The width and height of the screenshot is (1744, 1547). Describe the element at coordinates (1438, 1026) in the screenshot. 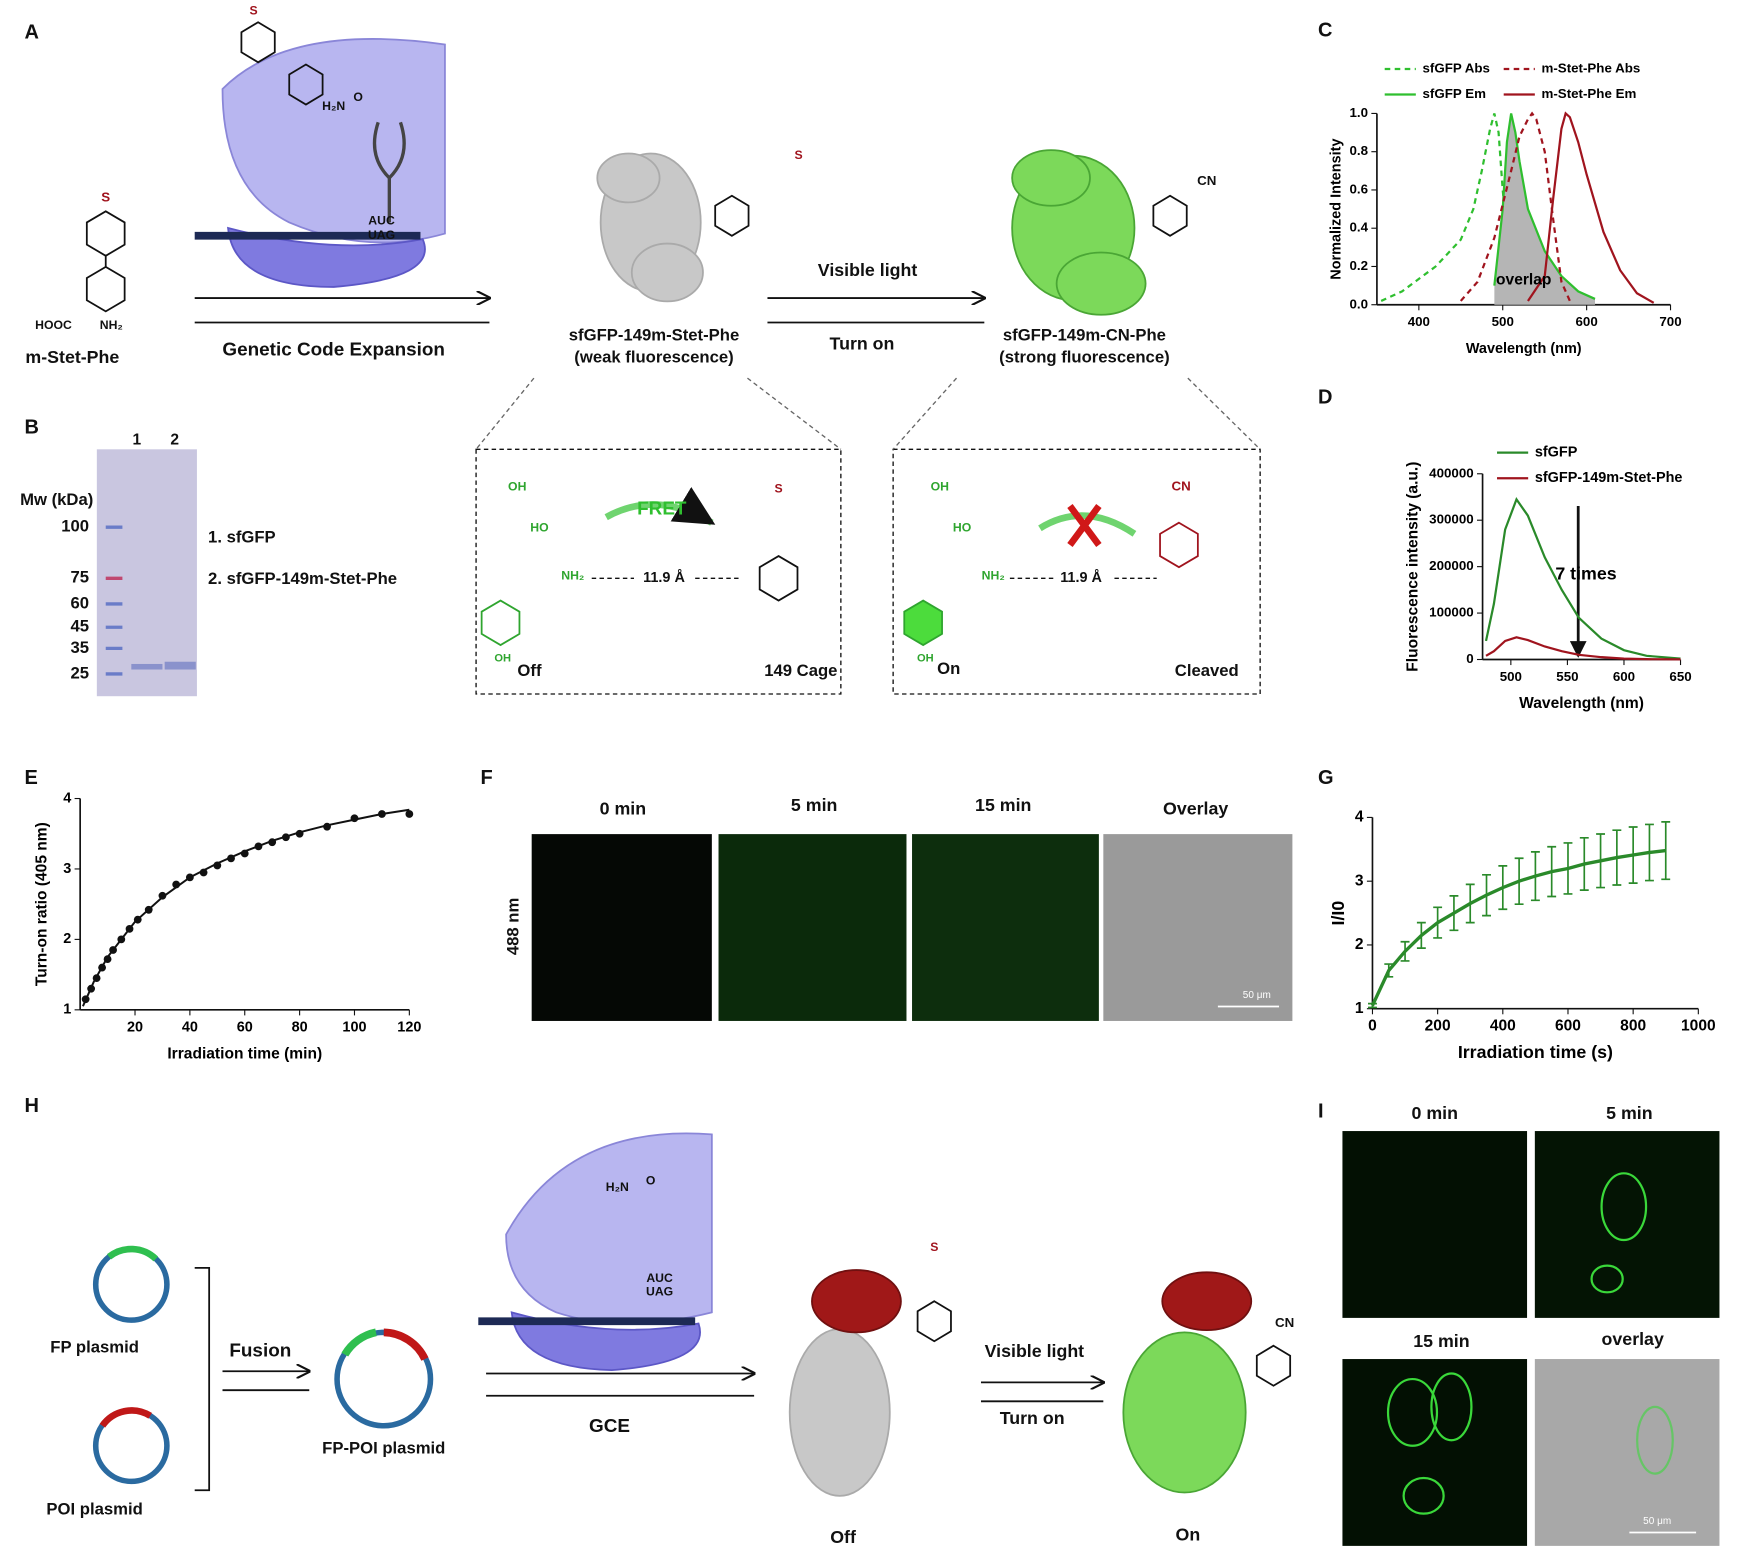

I see `x-tick-label: 200` at that location.